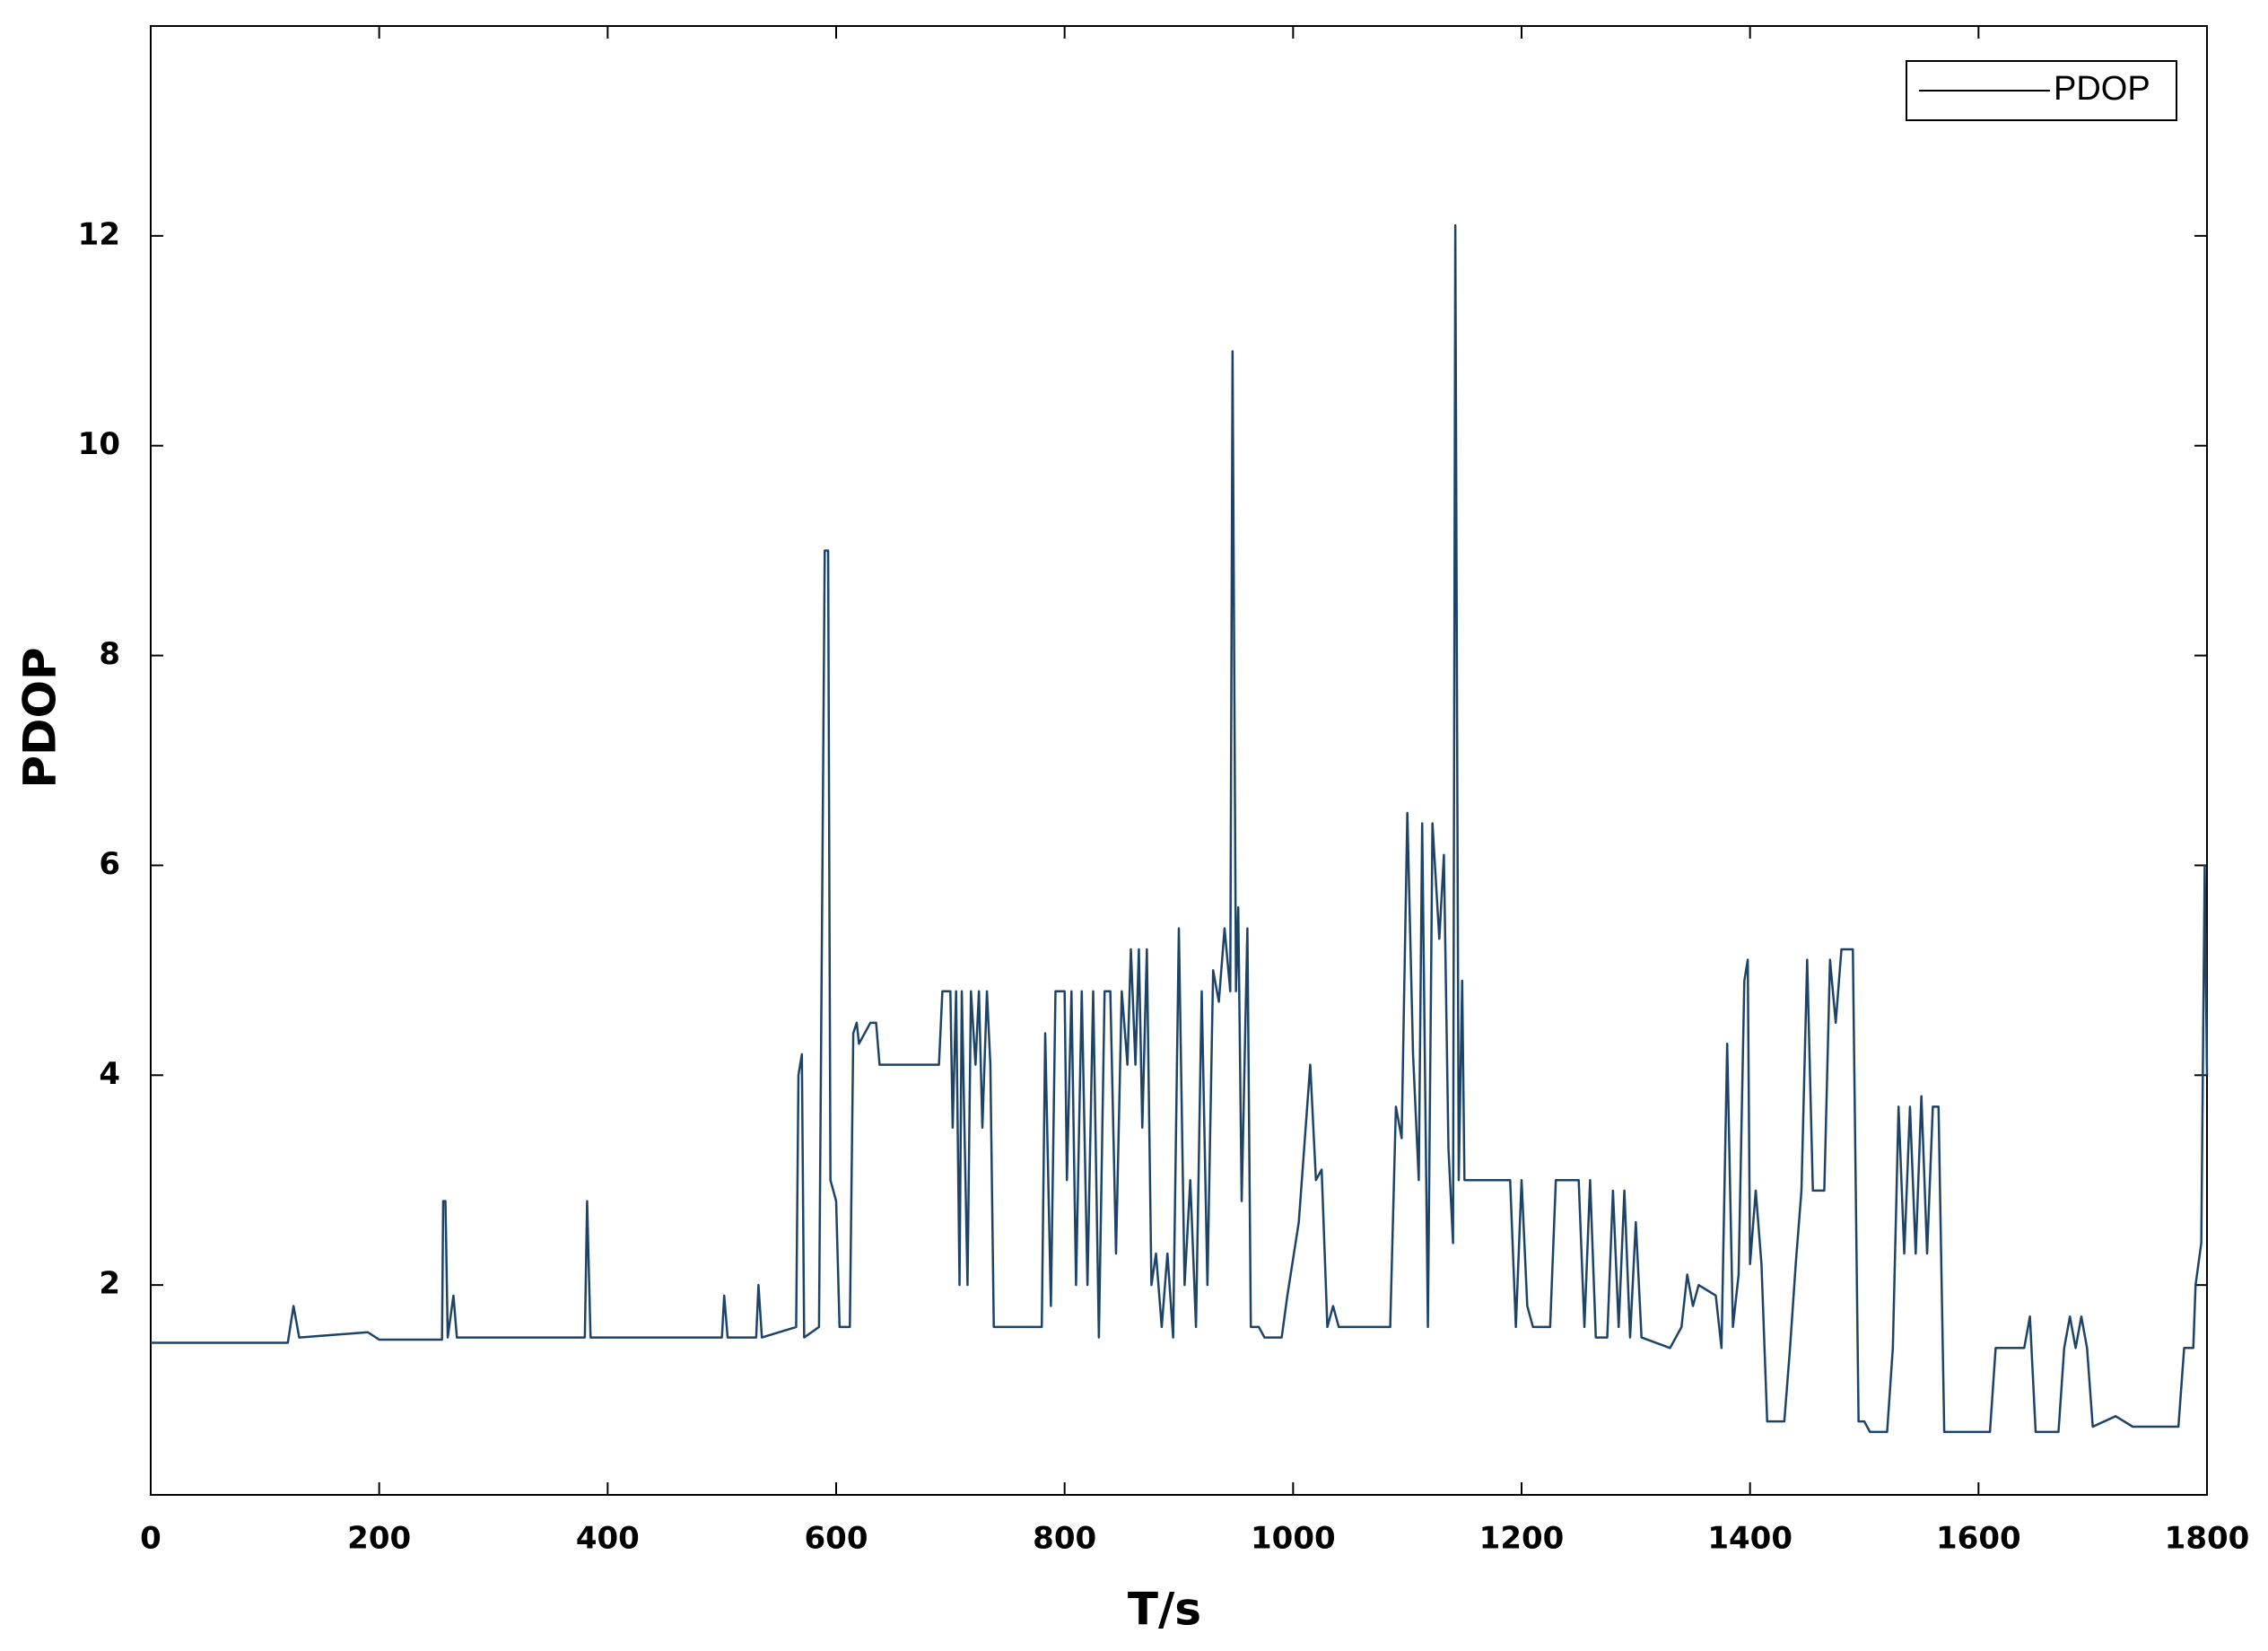  I want to click on x-tick-label: 1400, so click(1750, 1539).